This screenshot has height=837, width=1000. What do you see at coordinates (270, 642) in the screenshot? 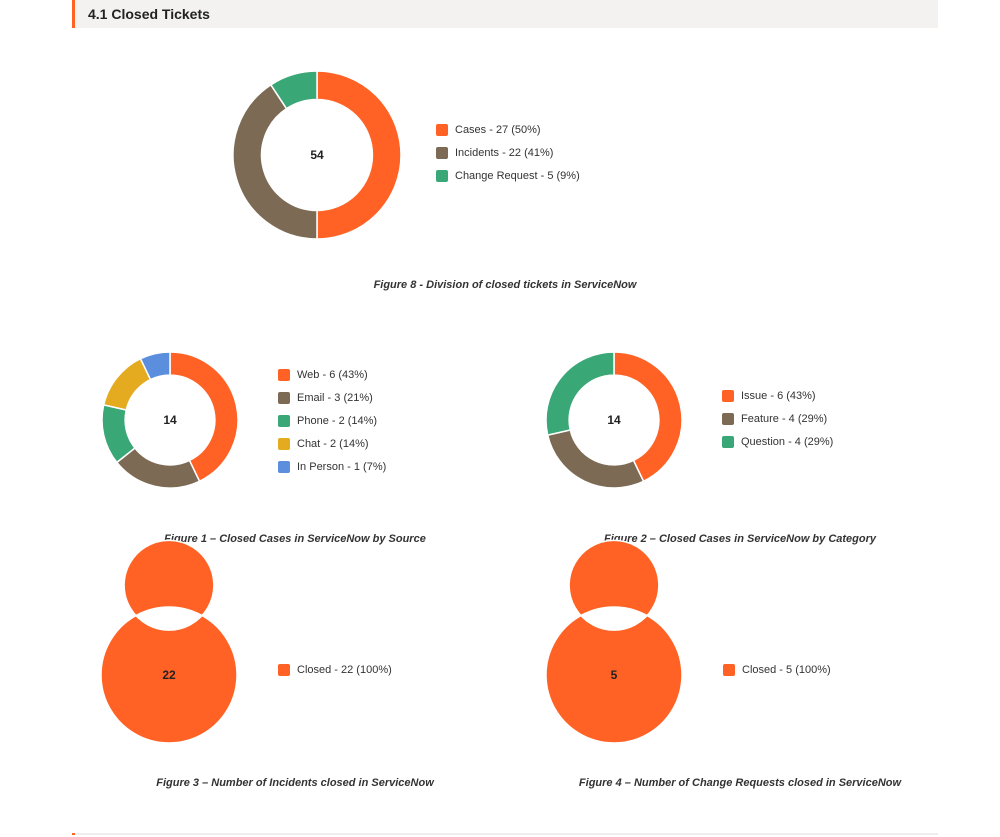
I see `chart-incidents-closed: 22 Closed - 22 (100%)` at bounding box center [270, 642].